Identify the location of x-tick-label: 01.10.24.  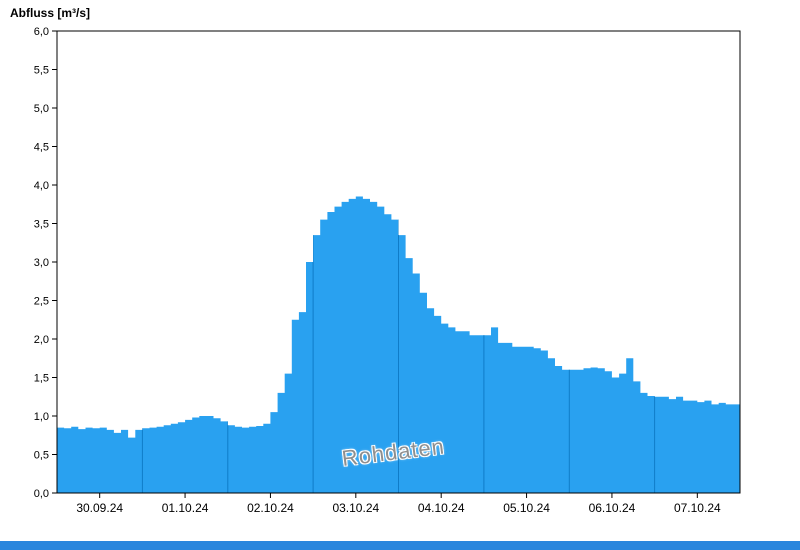
(185, 508).